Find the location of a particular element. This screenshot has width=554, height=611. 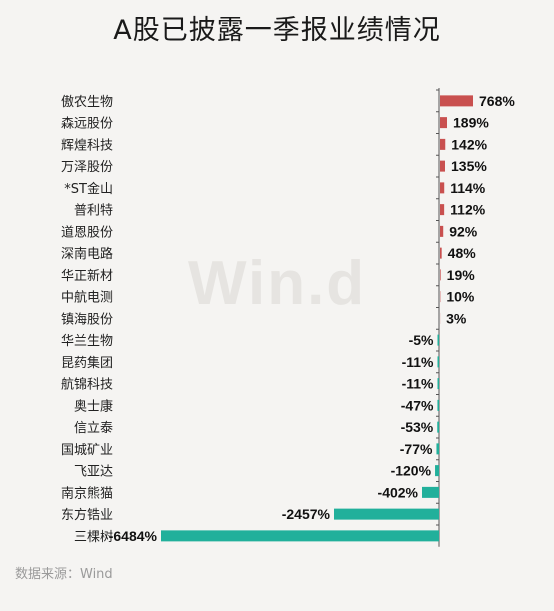

category-label: *ST金山 is located at coordinates (88, 189).